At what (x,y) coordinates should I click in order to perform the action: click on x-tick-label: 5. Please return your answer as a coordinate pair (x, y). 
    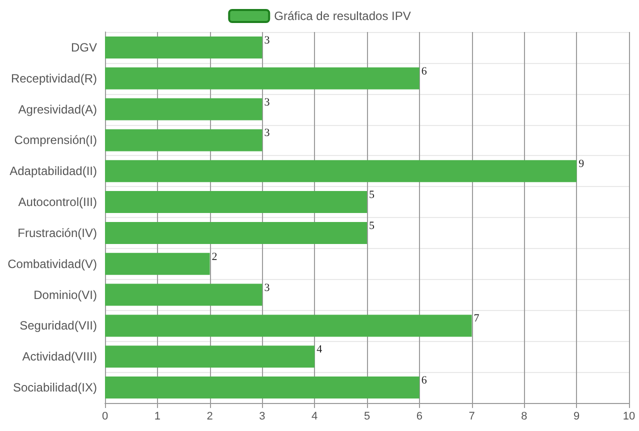
    Looking at the image, I should click on (367, 416).